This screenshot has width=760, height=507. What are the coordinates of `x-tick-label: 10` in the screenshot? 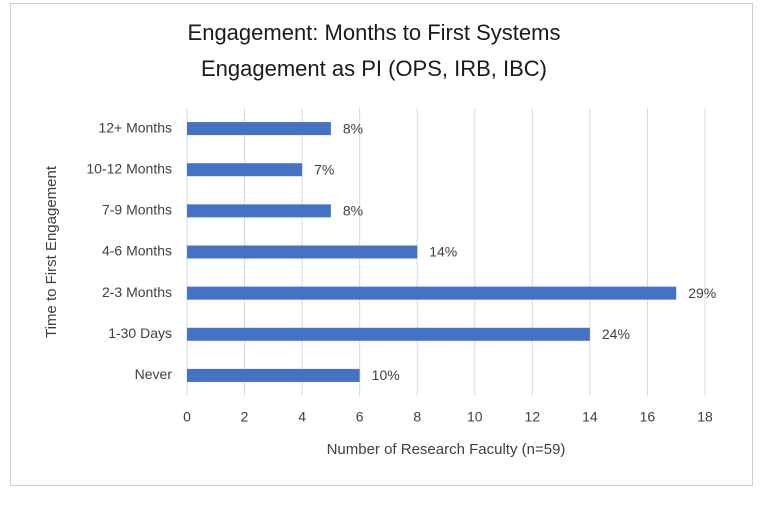 It's located at (475, 417).